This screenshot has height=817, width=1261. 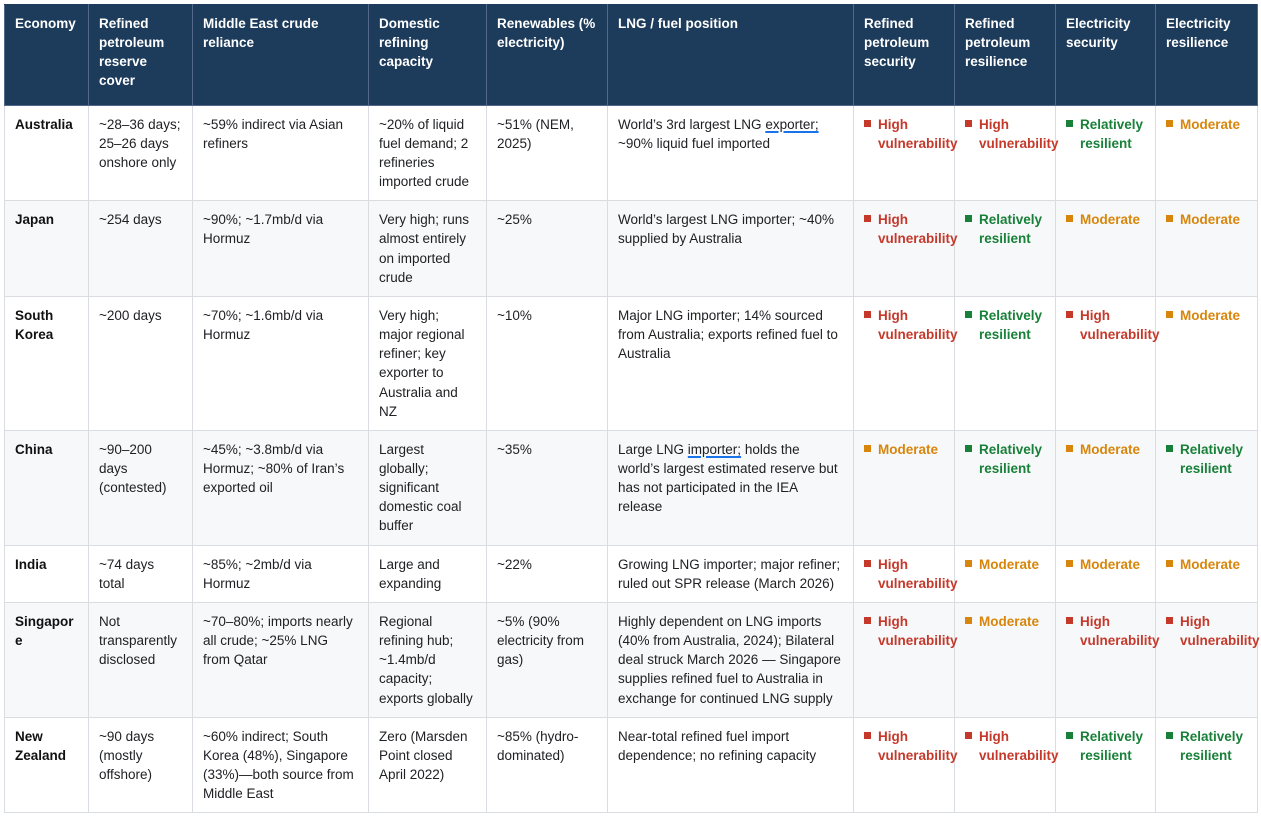 I want to click on cell-electricity-resilience: Relatively resilient, so click(x=1206, y=765).